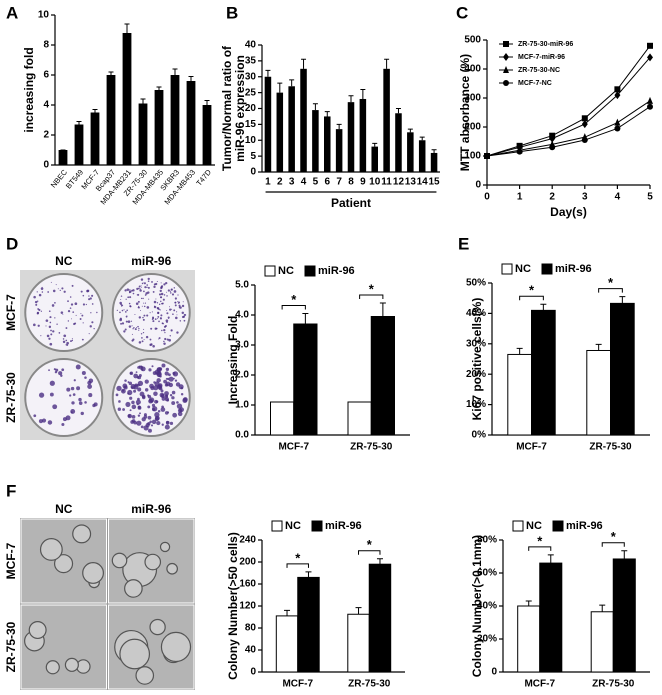  Describe the element at coordinates (251, 628) in the screenshot. I see `y-tick-label: 80` at that location.